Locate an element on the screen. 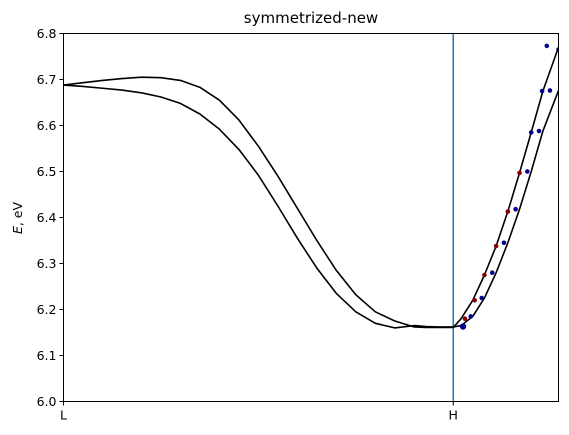 Image resolution: width=569 pixels, height=435 pixels. y-tick-label: 6.4 is located at coordinates (47, 217).